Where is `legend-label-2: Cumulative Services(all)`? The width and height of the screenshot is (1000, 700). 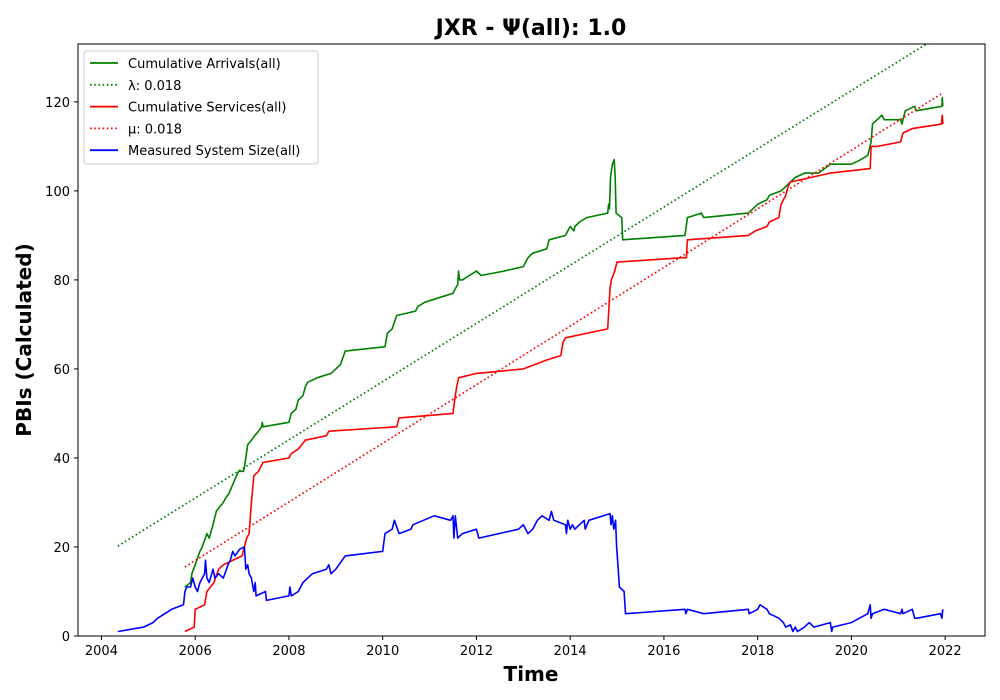
legend-label-2: Cumulative Services(all) is located at coordinates (207, 108).